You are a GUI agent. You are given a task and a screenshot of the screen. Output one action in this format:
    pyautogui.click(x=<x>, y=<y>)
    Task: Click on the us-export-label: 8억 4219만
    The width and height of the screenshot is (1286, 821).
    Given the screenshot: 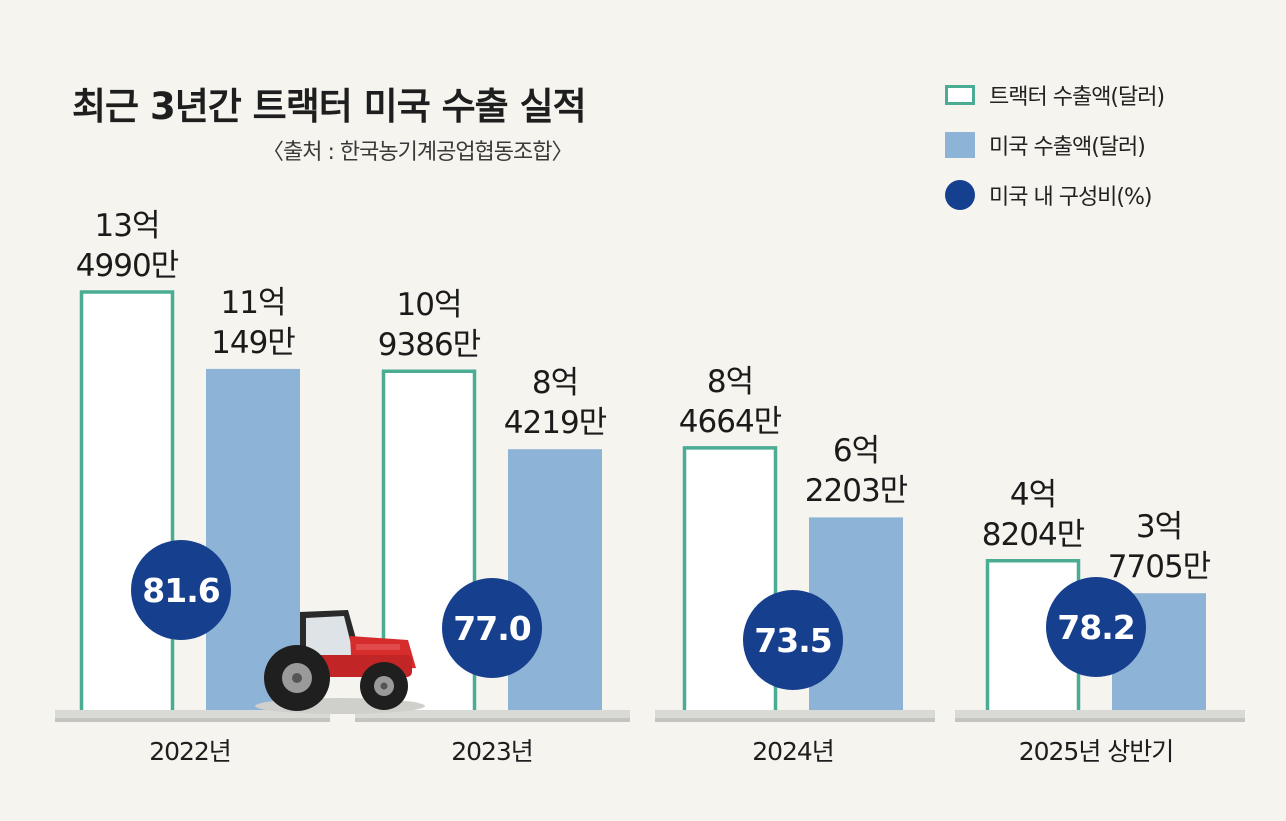 What is the action you would take?
    pyautogui.click(x=555, y=403)
    